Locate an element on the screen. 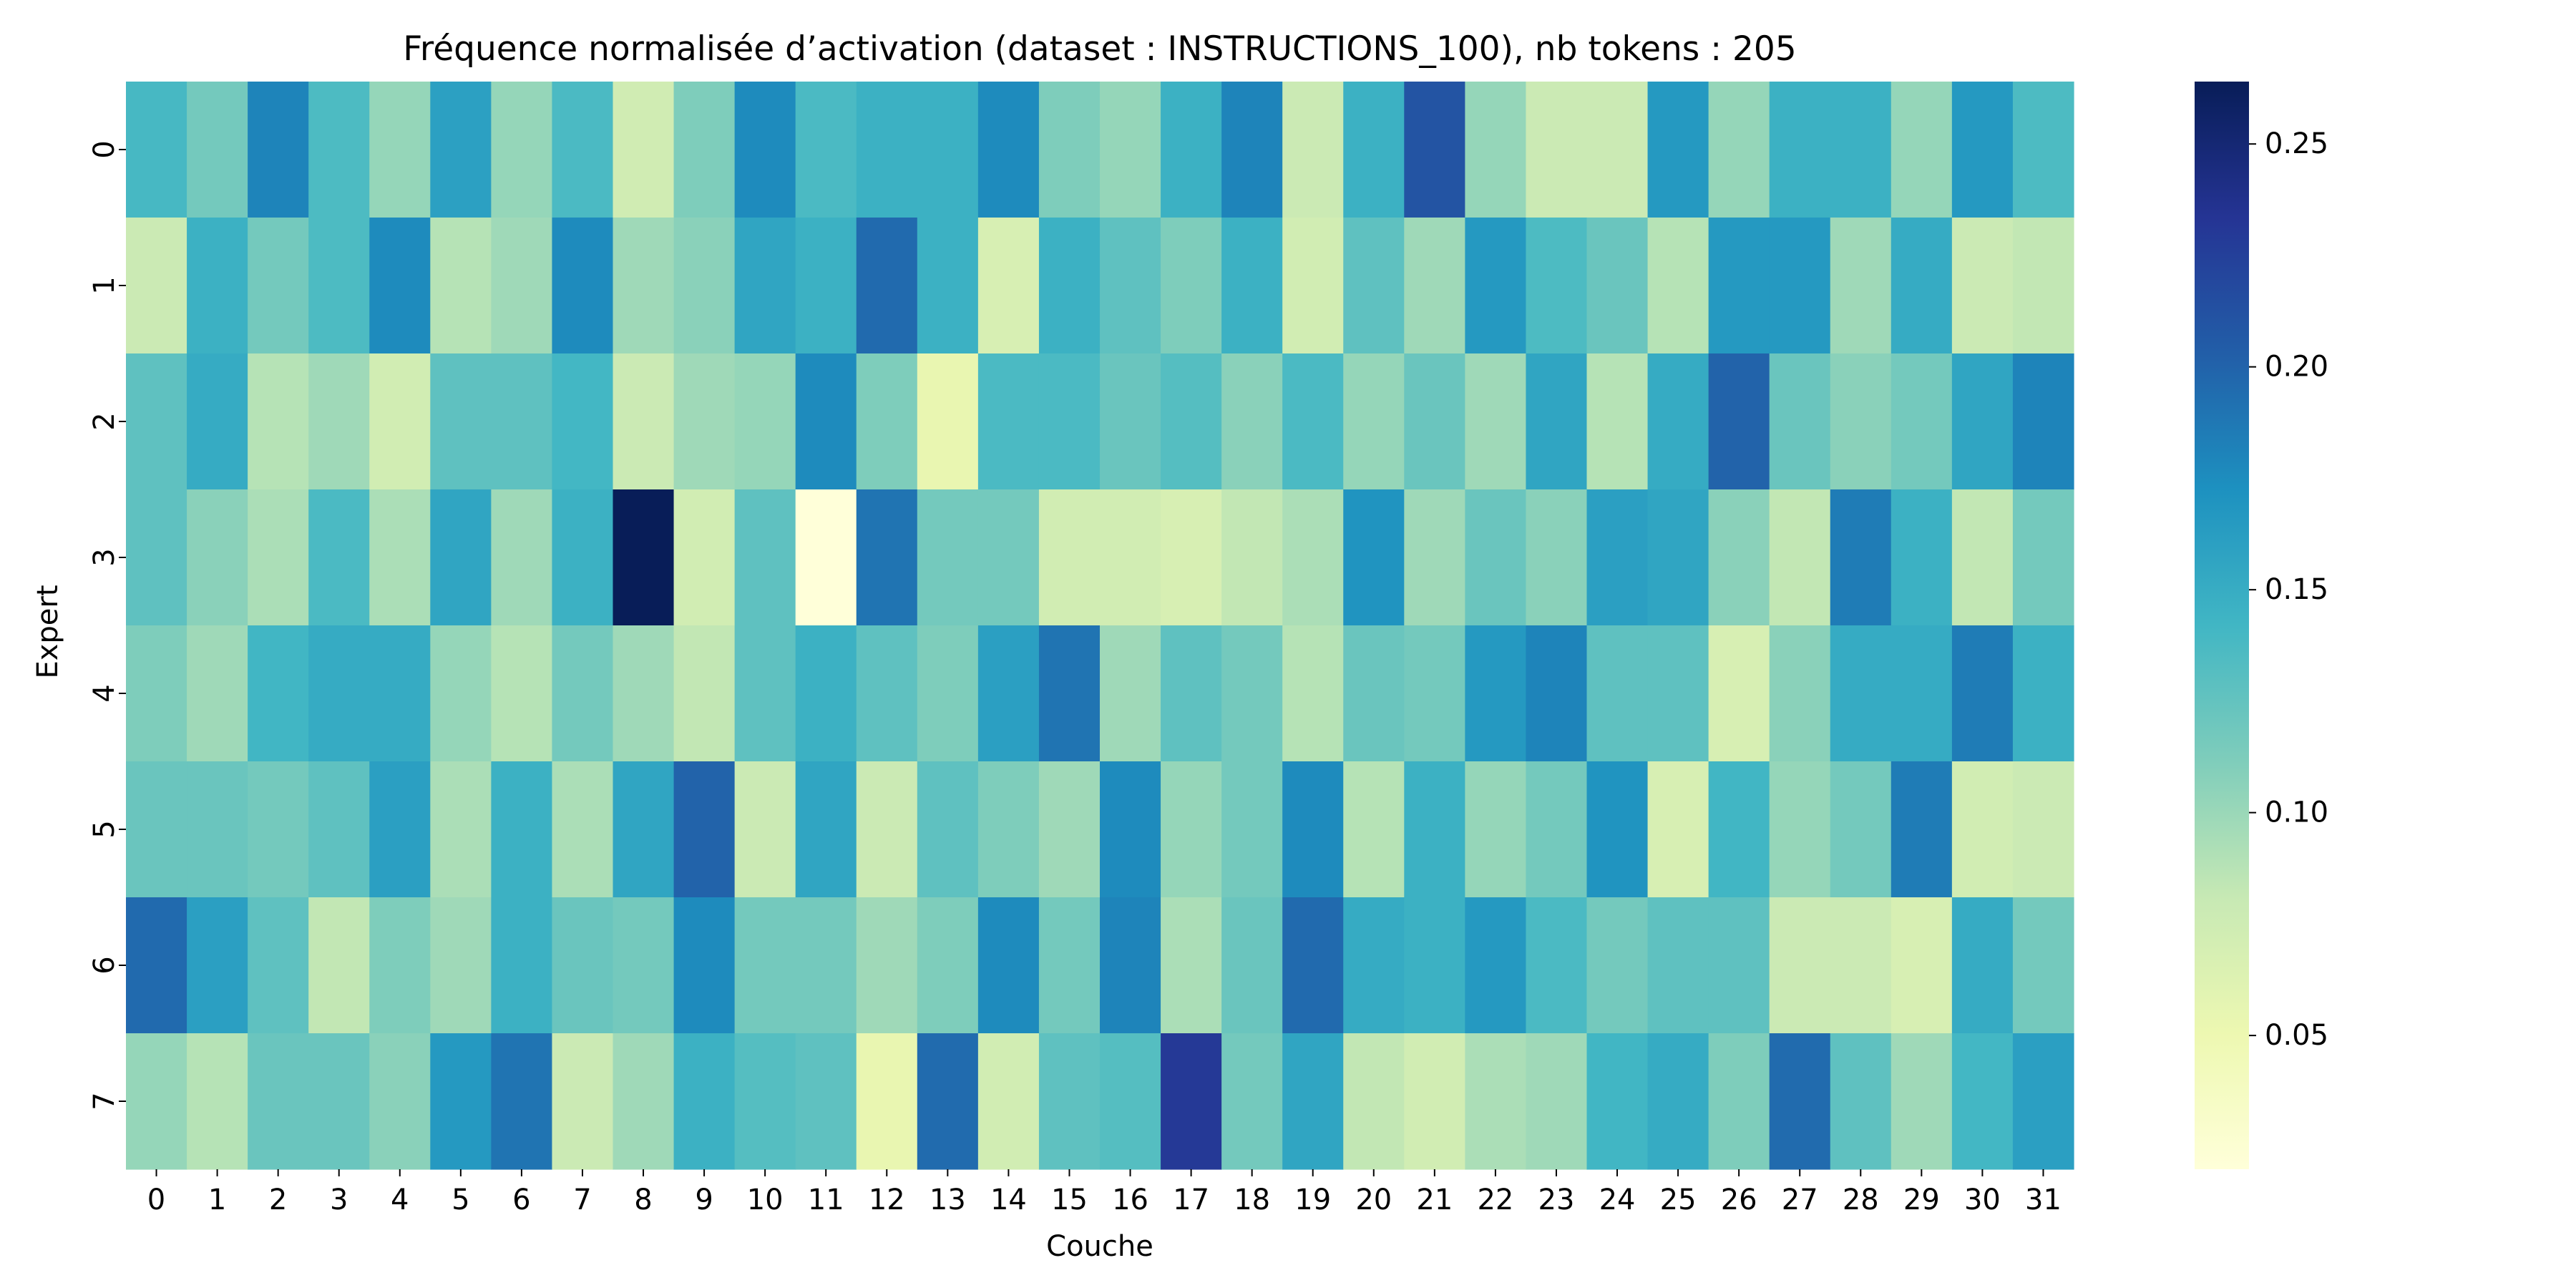 The height and width of the screenshot is (1288, 2576). colorbar-tick-label: 0.20 is located at coordinates (2296, 367).